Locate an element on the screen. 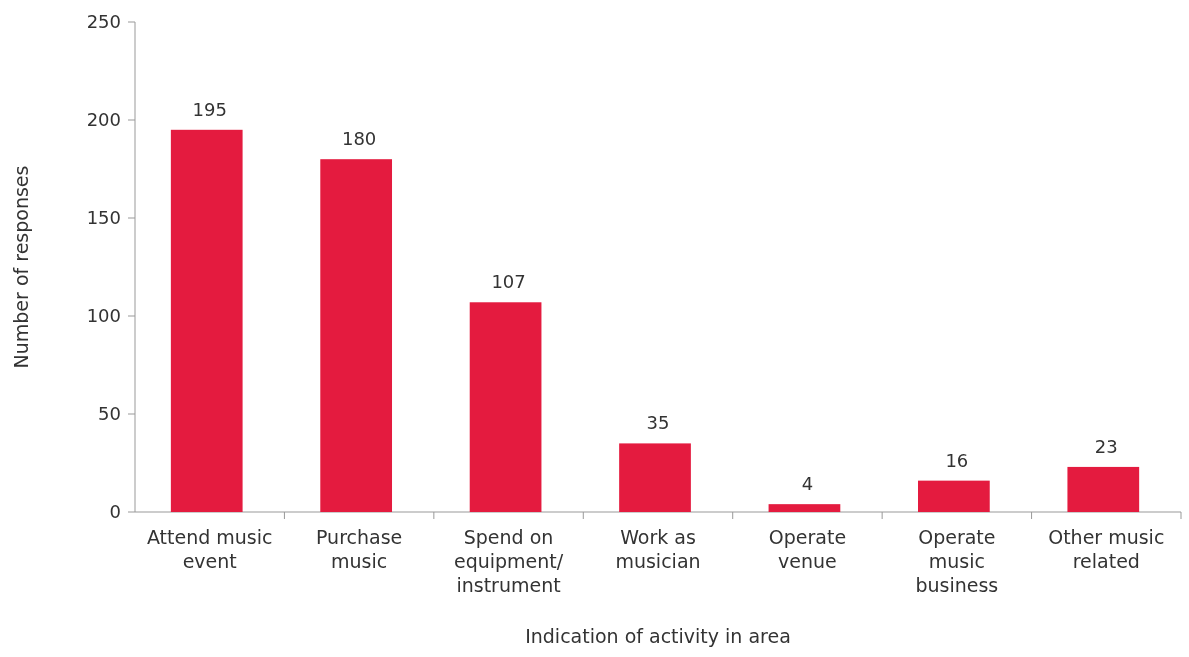 This screenshot has height=657, width=1189. x-tick-label: Attend music event is located at coordinates (209, 549).